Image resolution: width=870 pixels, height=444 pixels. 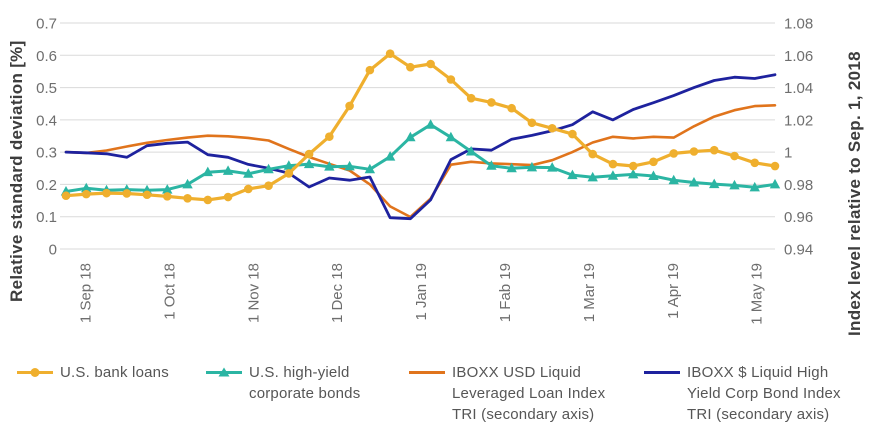 What do you see at coordinates (46, 217) in the screenshot?
I see `left-axis-tick-label: 0.1` at bounding box center [46, 217].